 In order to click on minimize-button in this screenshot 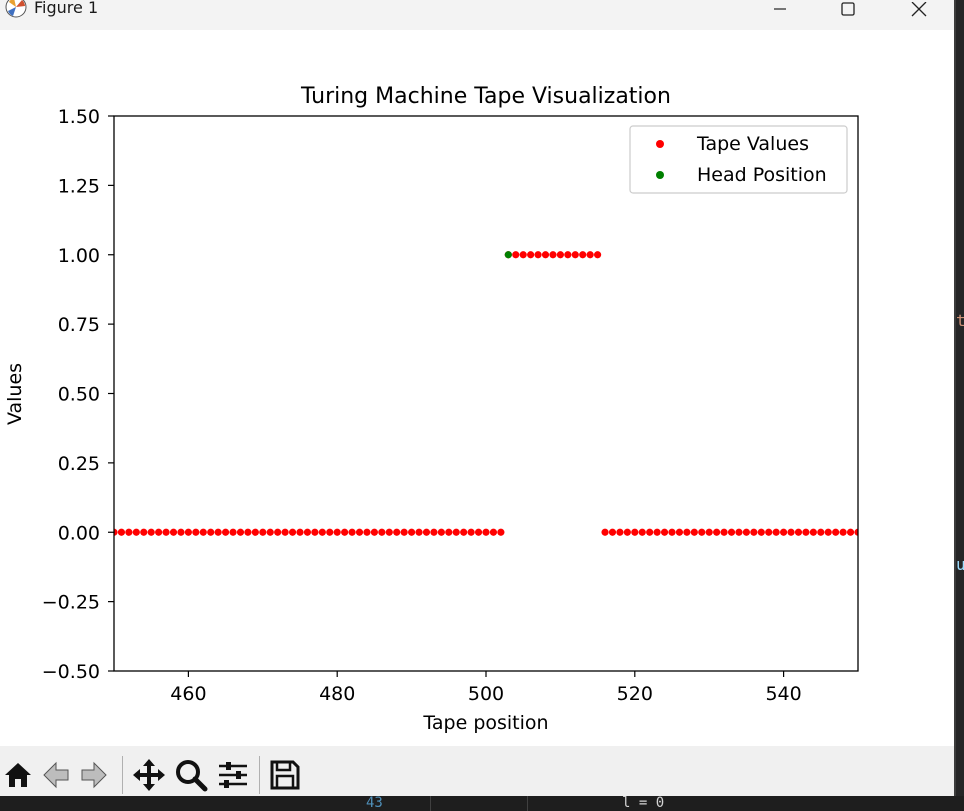, I will do `click(780, 10)`.